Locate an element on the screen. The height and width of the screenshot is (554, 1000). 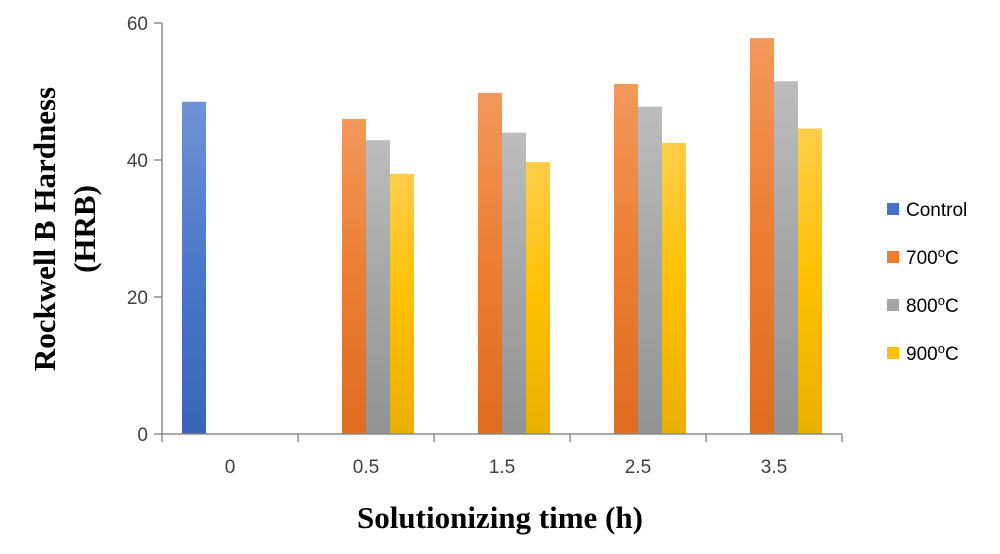
y-tick-label: 60 is located at coordinates (137, 24).